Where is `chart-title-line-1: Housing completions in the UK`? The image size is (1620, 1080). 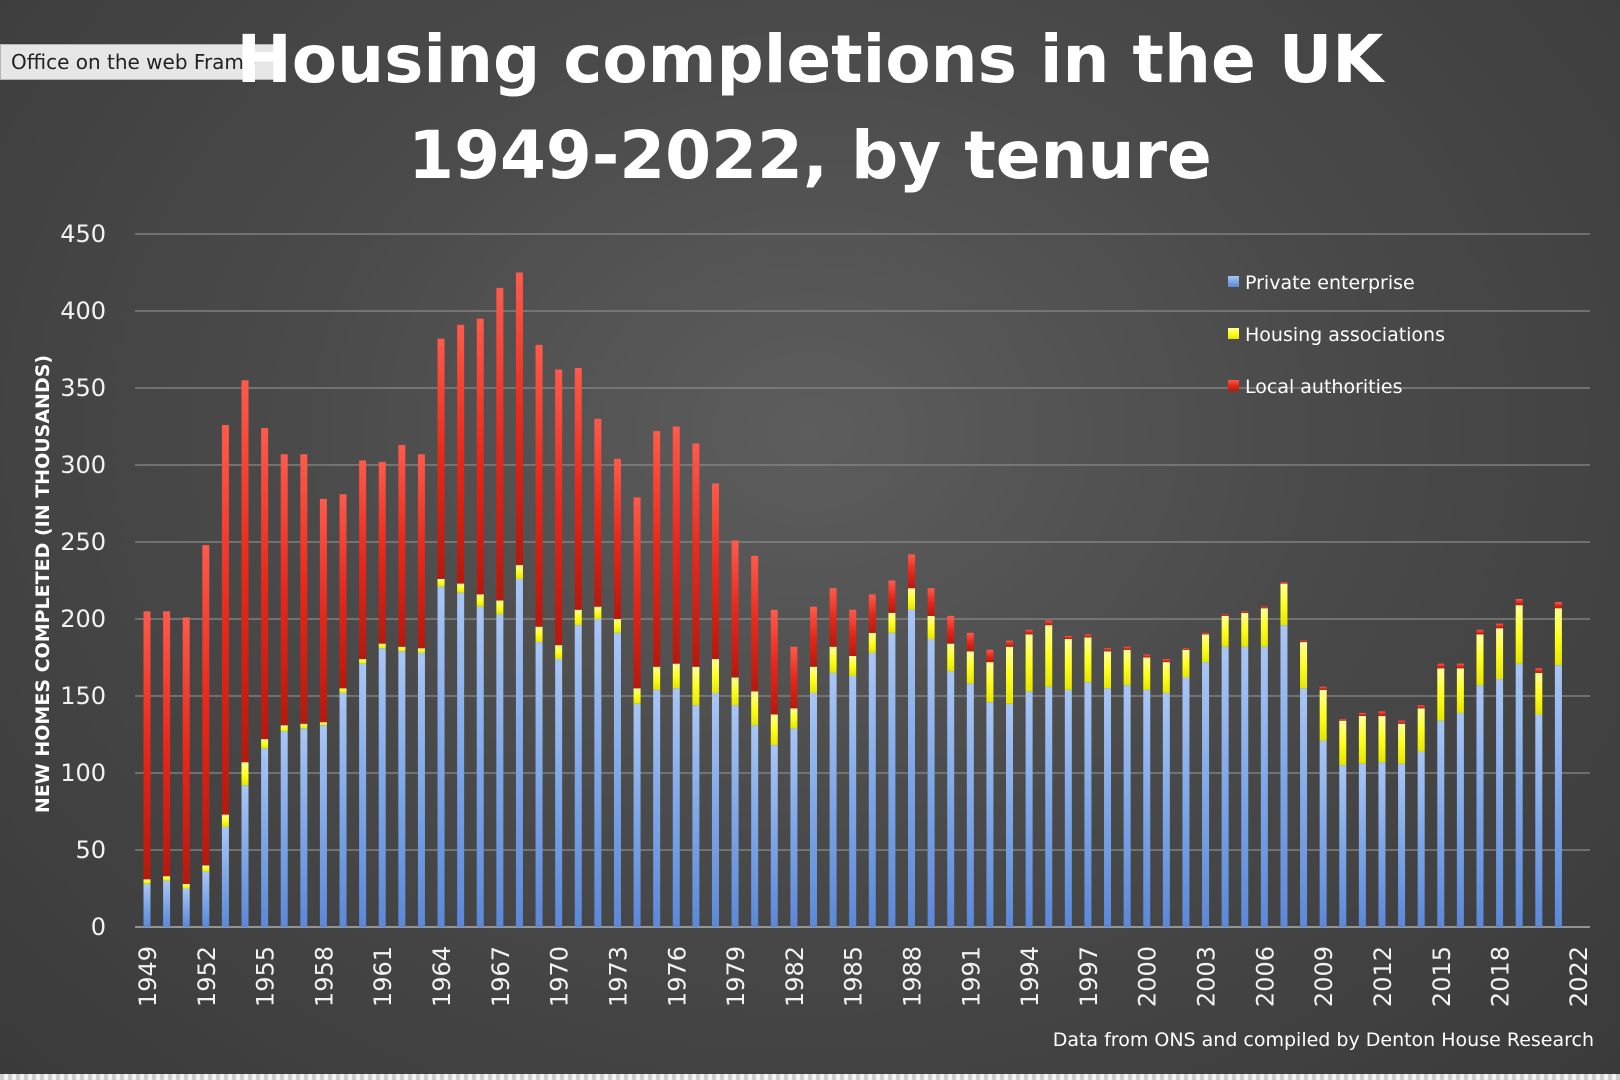
chart-title-line-1: Housing completions in the UK is located at coordinates (812, 59).